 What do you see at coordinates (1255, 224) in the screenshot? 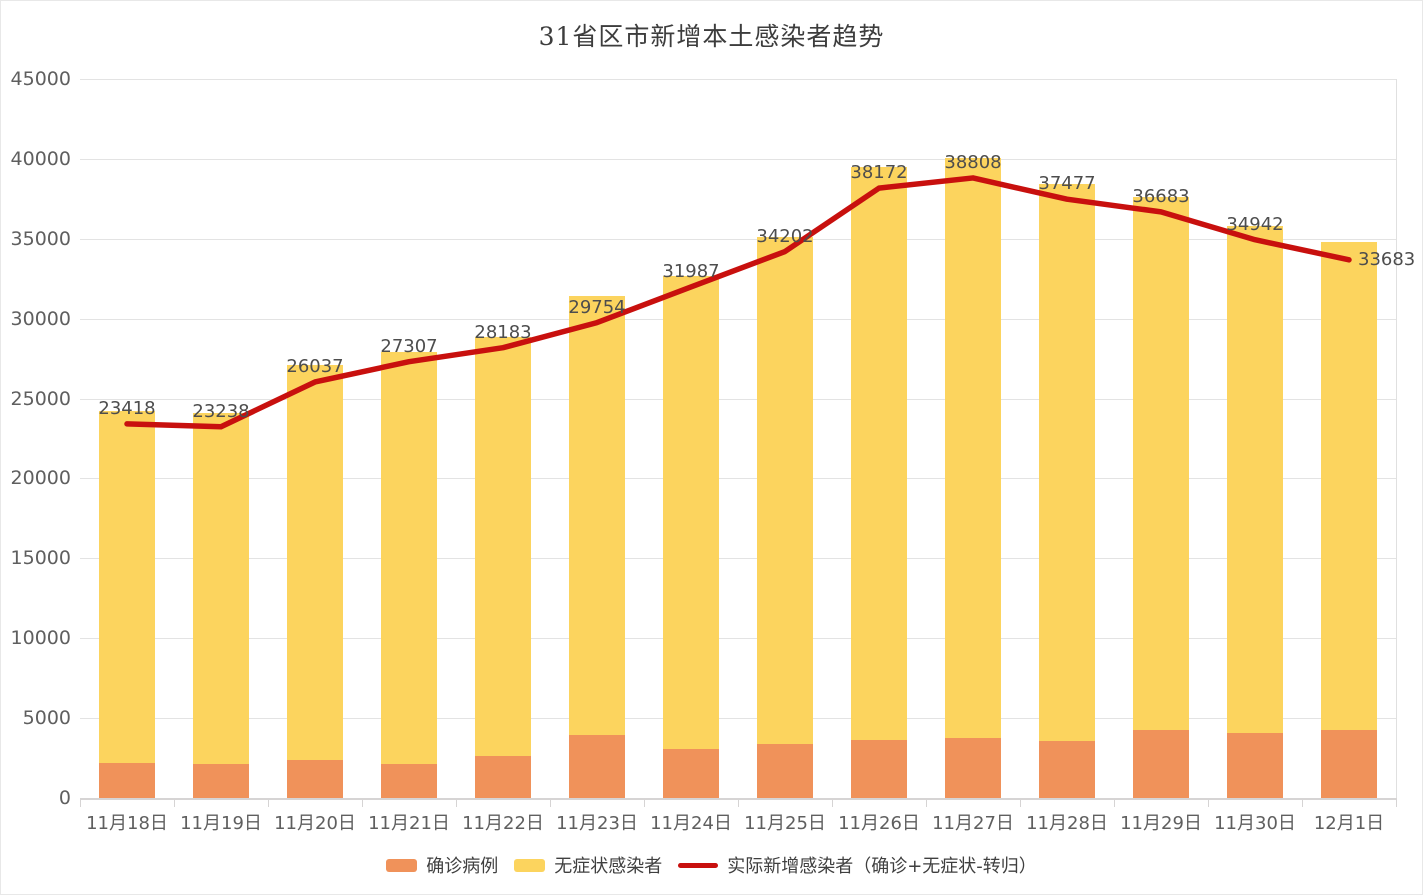
I see `data-label: 34942` at bounding box center [1255, 224].